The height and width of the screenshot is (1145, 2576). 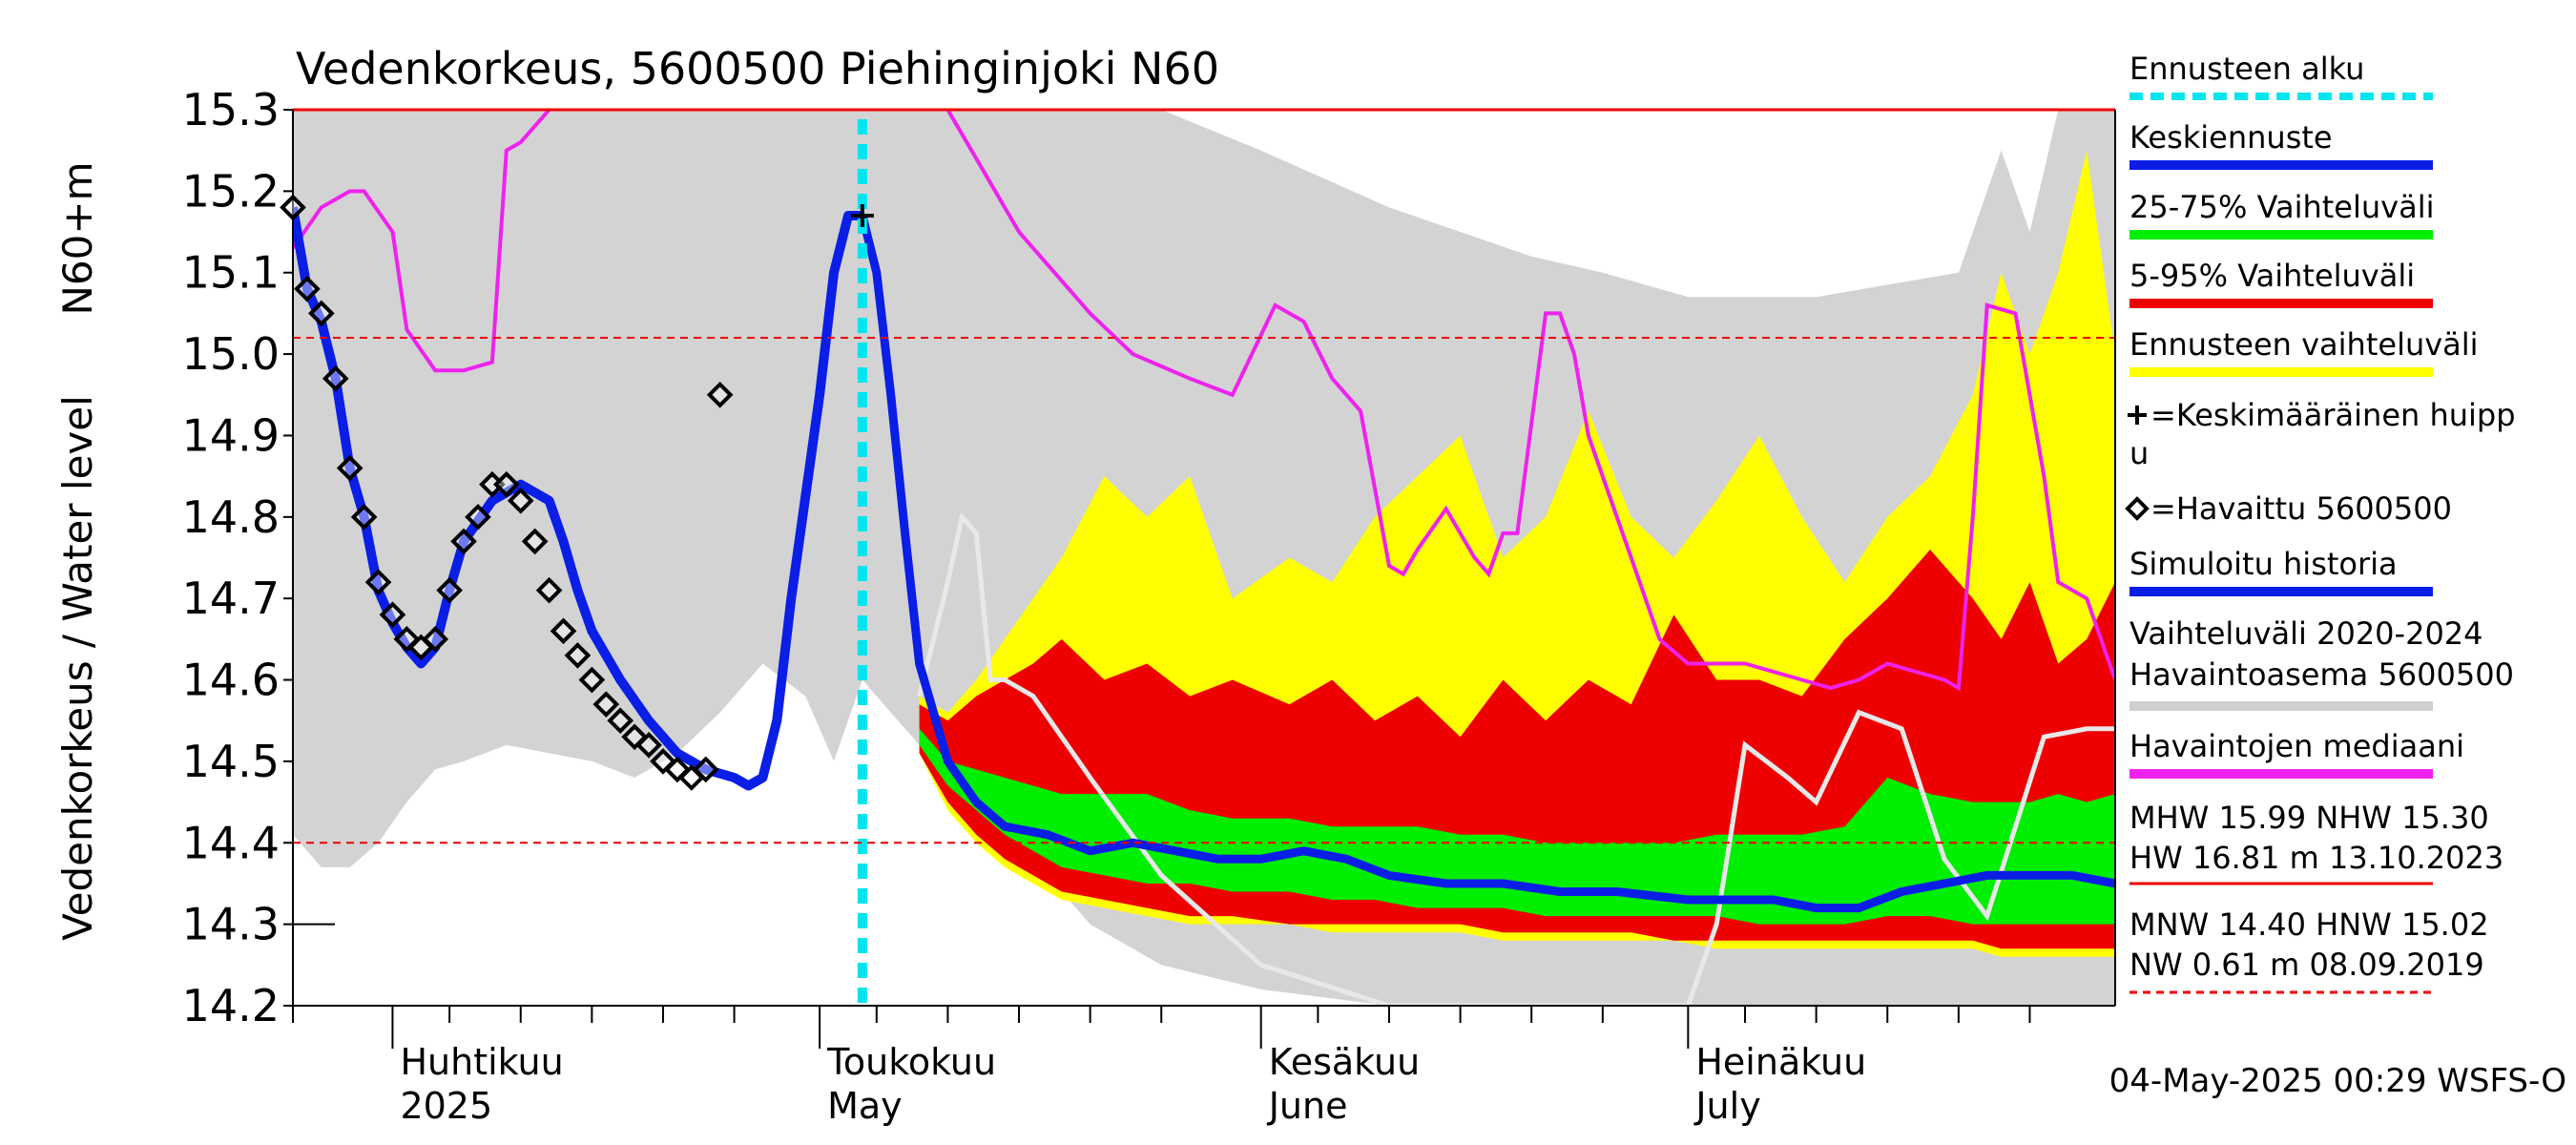 I want to click on month-label: Kesäkuu, so click(x=1345, y=1062).